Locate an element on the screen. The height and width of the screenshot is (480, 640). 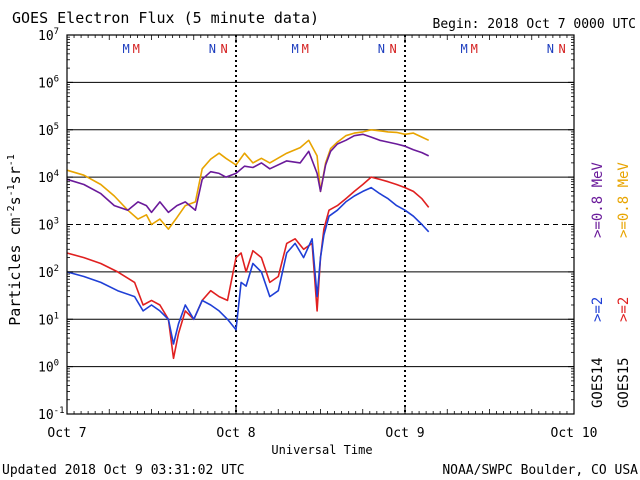
orbit-marker-11: N is located at coordinates (562, 49).